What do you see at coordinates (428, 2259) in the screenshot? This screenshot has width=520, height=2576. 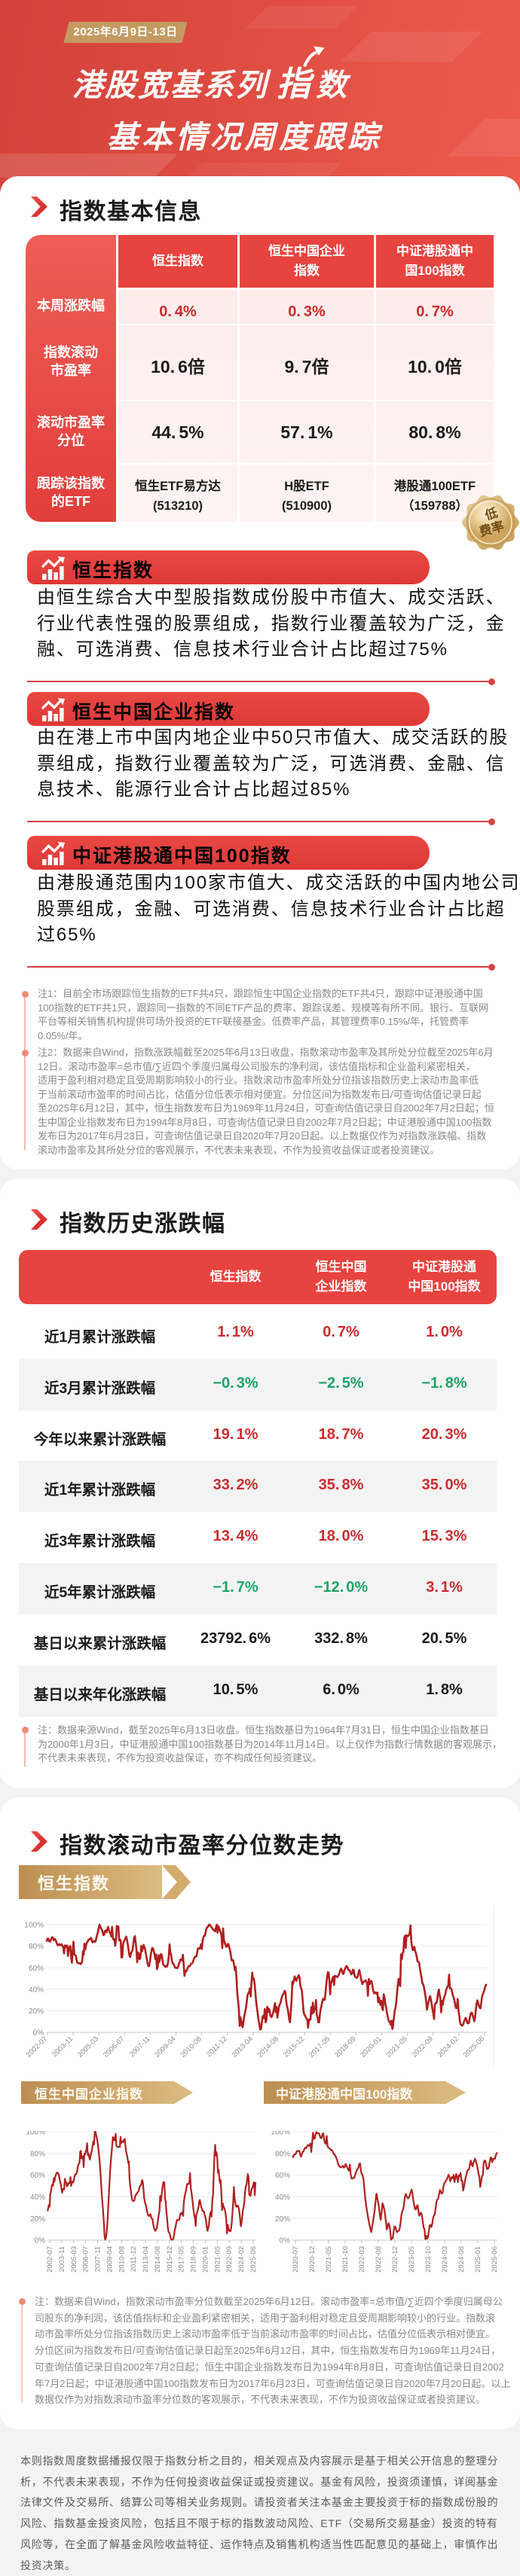 I see `svg-text: 2023-10` at bounding box center [428, 2259].